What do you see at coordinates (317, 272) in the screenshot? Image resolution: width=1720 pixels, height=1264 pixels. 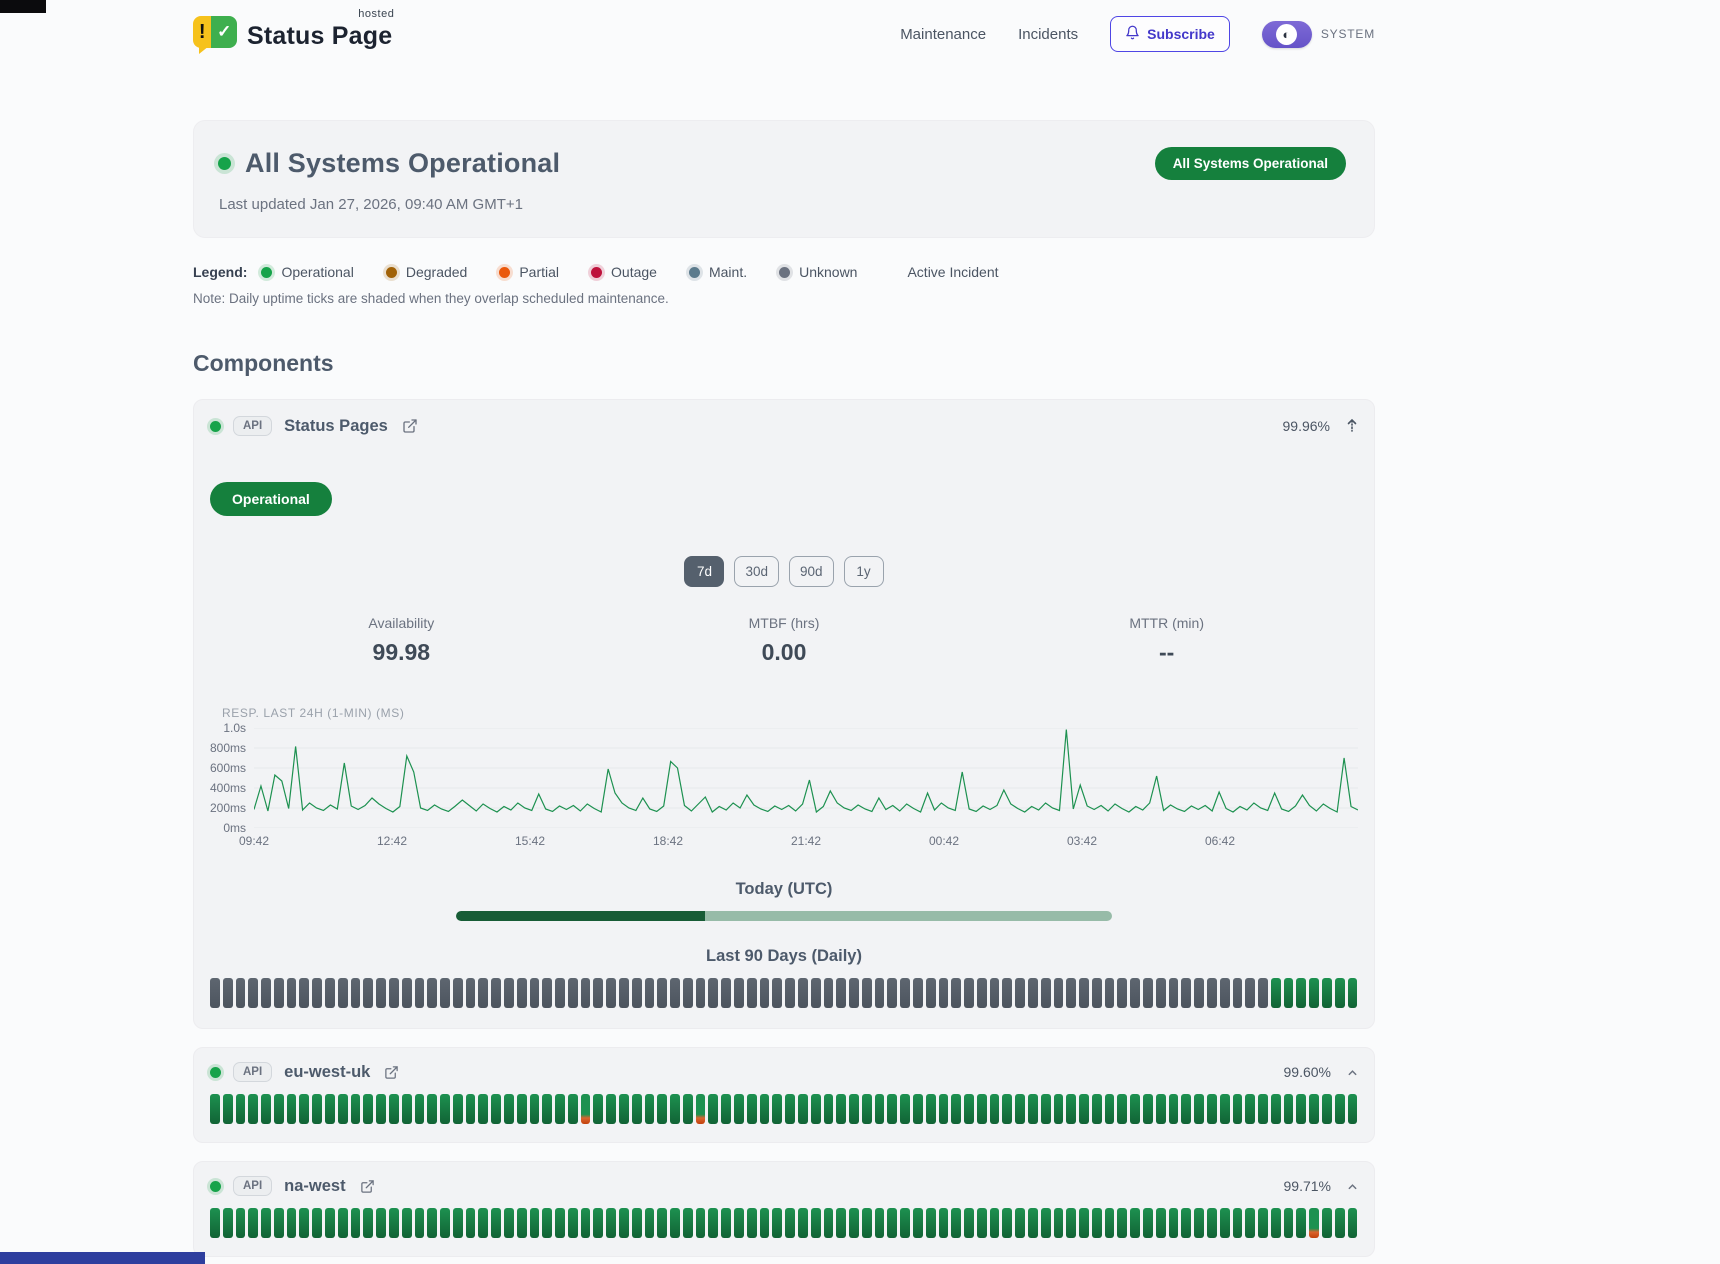 I see `legend-label: Operational` at bounding box center [317, 272].